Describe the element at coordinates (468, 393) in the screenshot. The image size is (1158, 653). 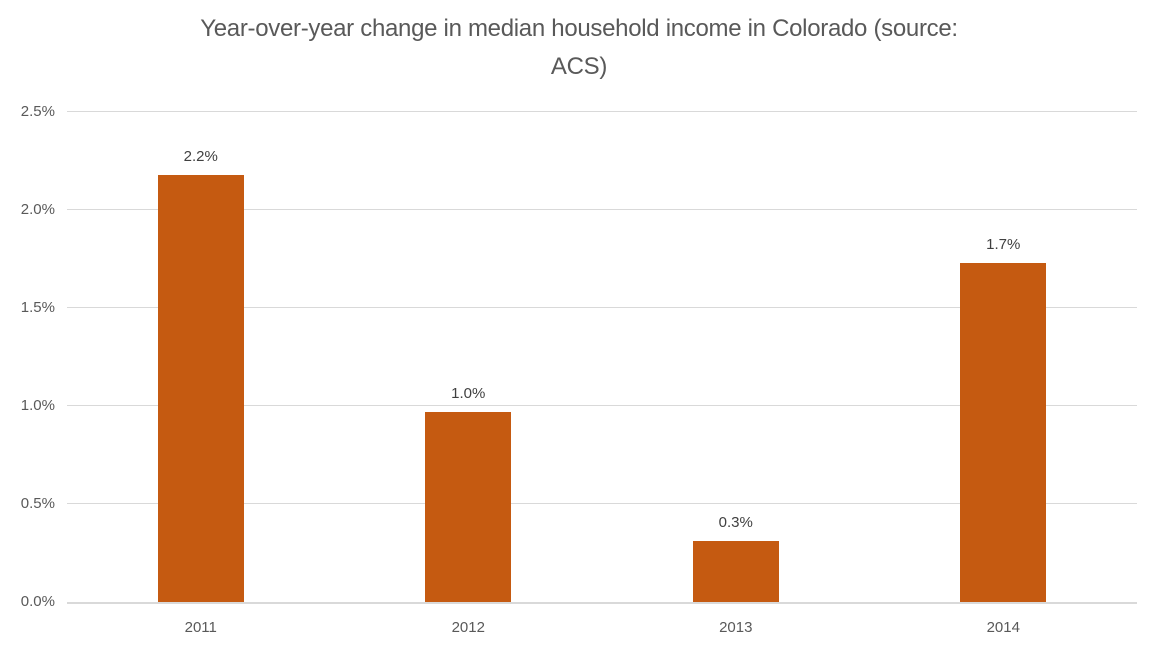
I see `data-label-2012: 1.0%` at that location.